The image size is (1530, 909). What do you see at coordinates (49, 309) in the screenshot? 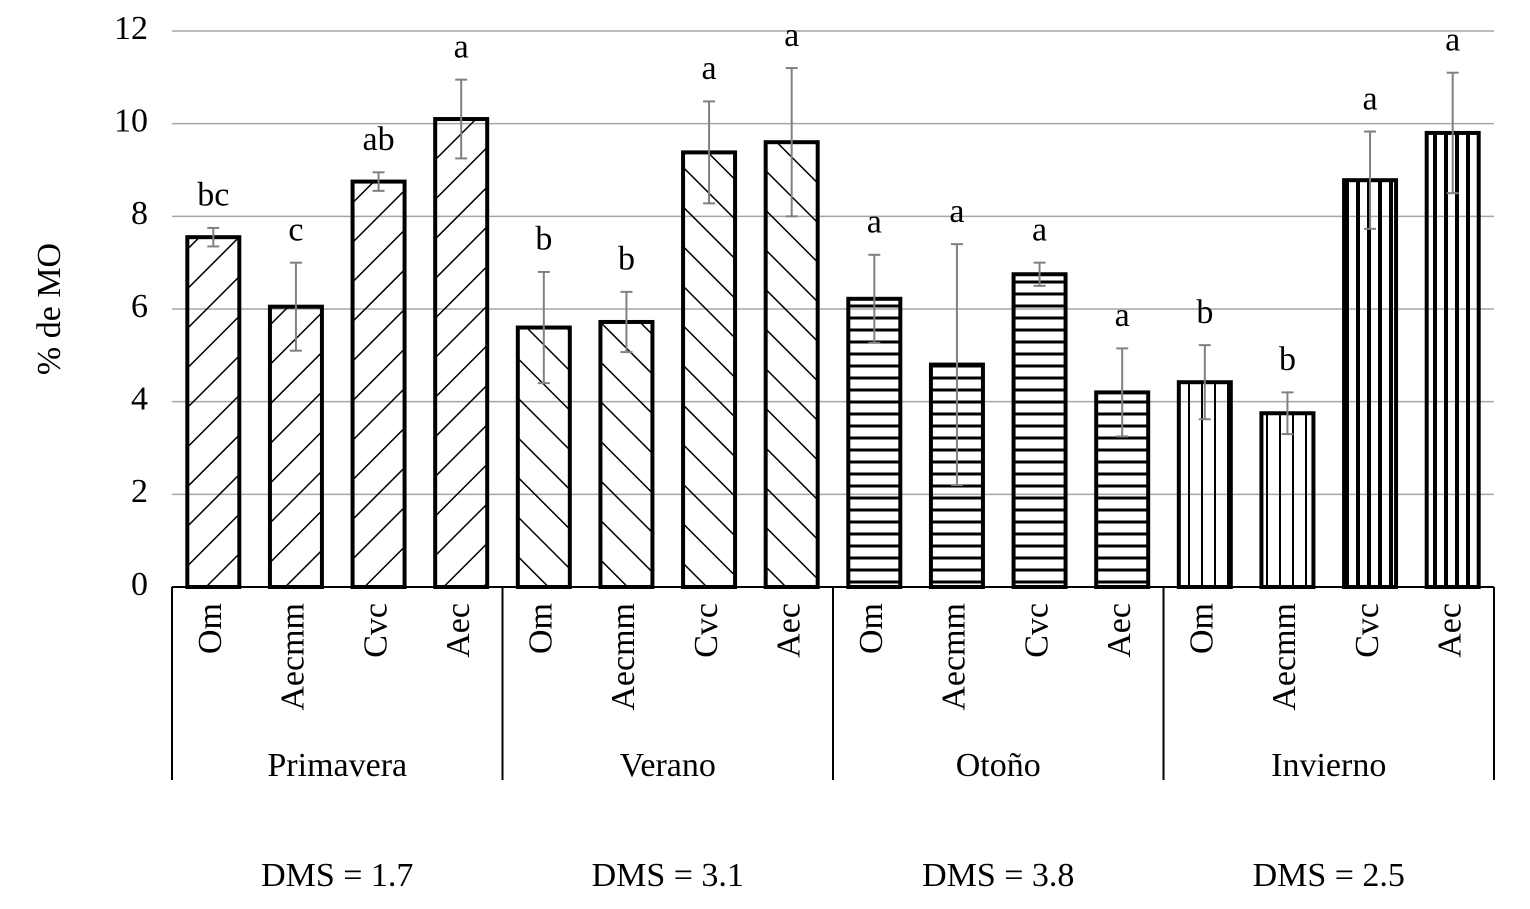
I see `y-axis-label: % de MO` at bounding box center [49, 309].